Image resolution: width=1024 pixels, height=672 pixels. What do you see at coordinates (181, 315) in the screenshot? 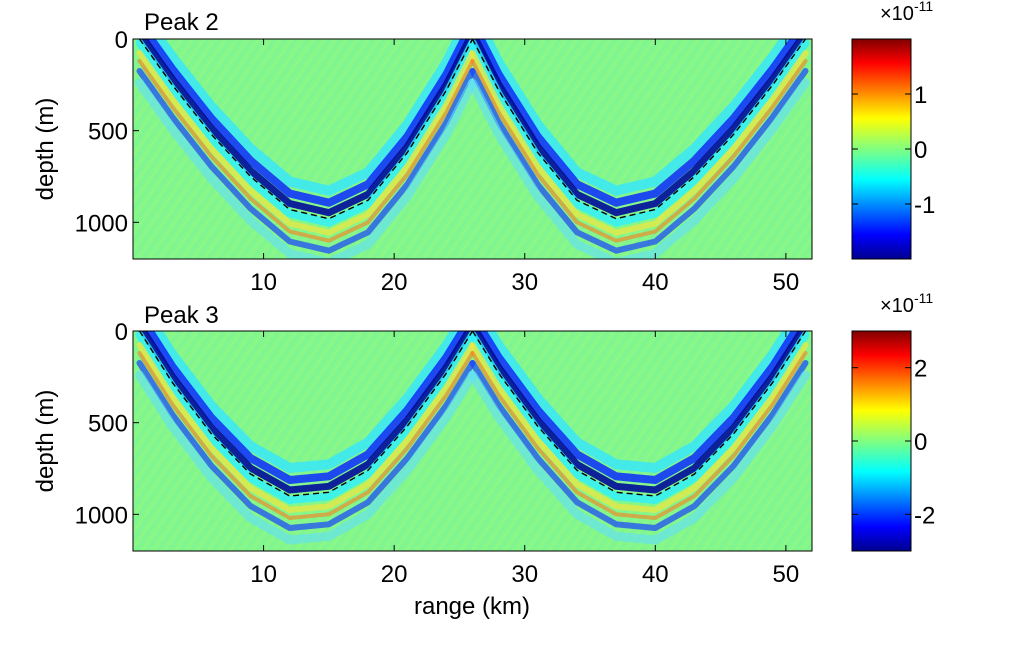
I see `panel-title: Peak 3` at bounding box center [181, 315].